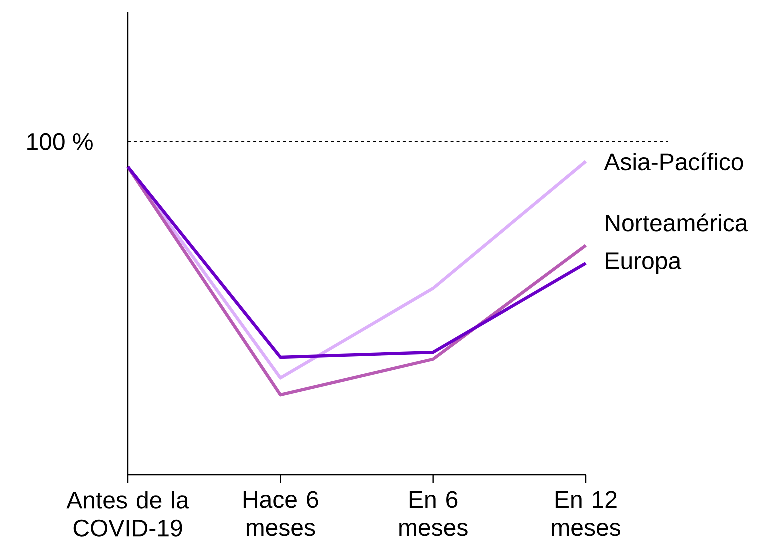  What do you see at coordinates (434, 513) in the screenshot?
I see `x-tick-label: En 6 meses` at bounding box center [434, 513].